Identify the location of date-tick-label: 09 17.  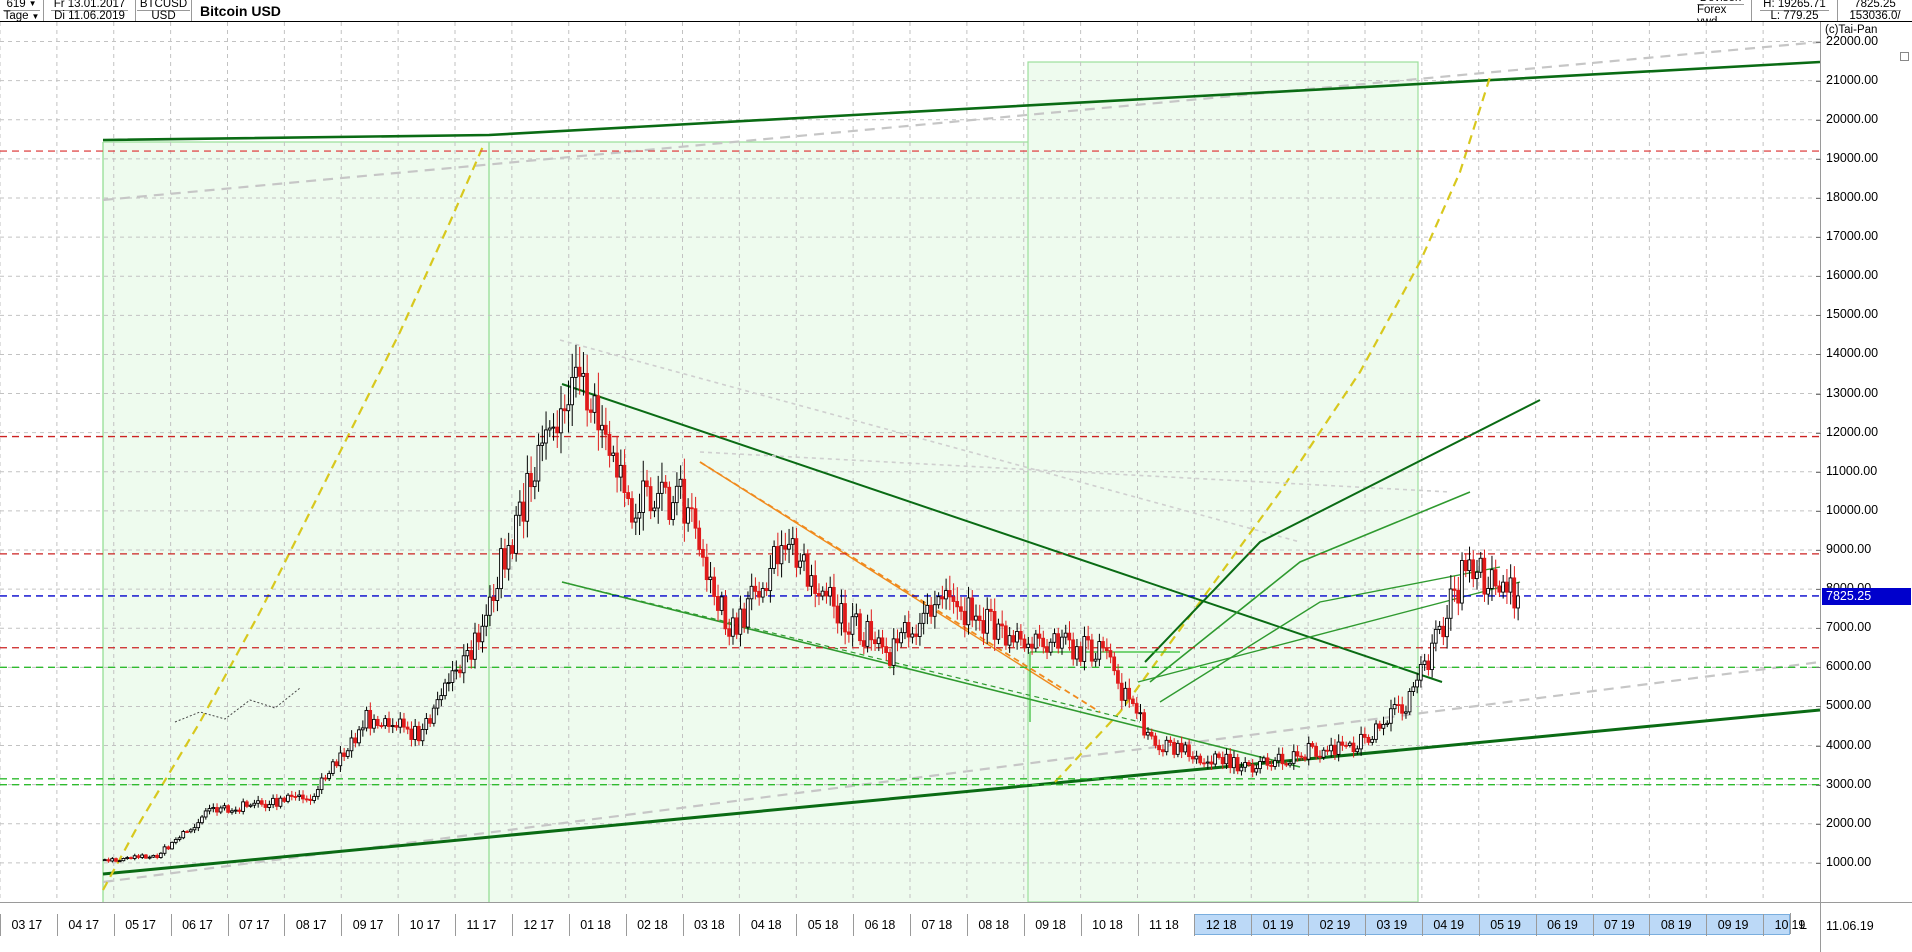
(368, 925).